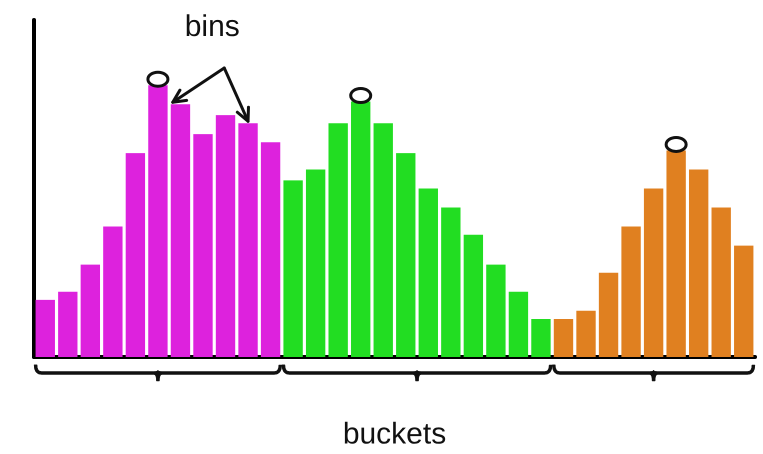 This screenshot has height=454, width=763. What do you see at coordinates (394, 434) in the screenshot?
I see `x-axis-title: buckets` at bounding box center [394, 434].